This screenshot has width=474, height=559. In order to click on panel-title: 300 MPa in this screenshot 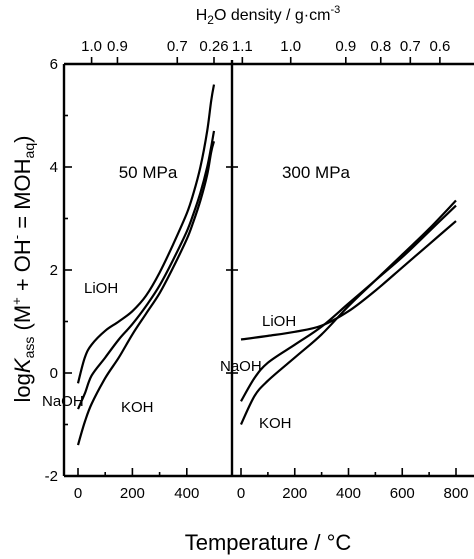, I will do `click(316, 172)`.